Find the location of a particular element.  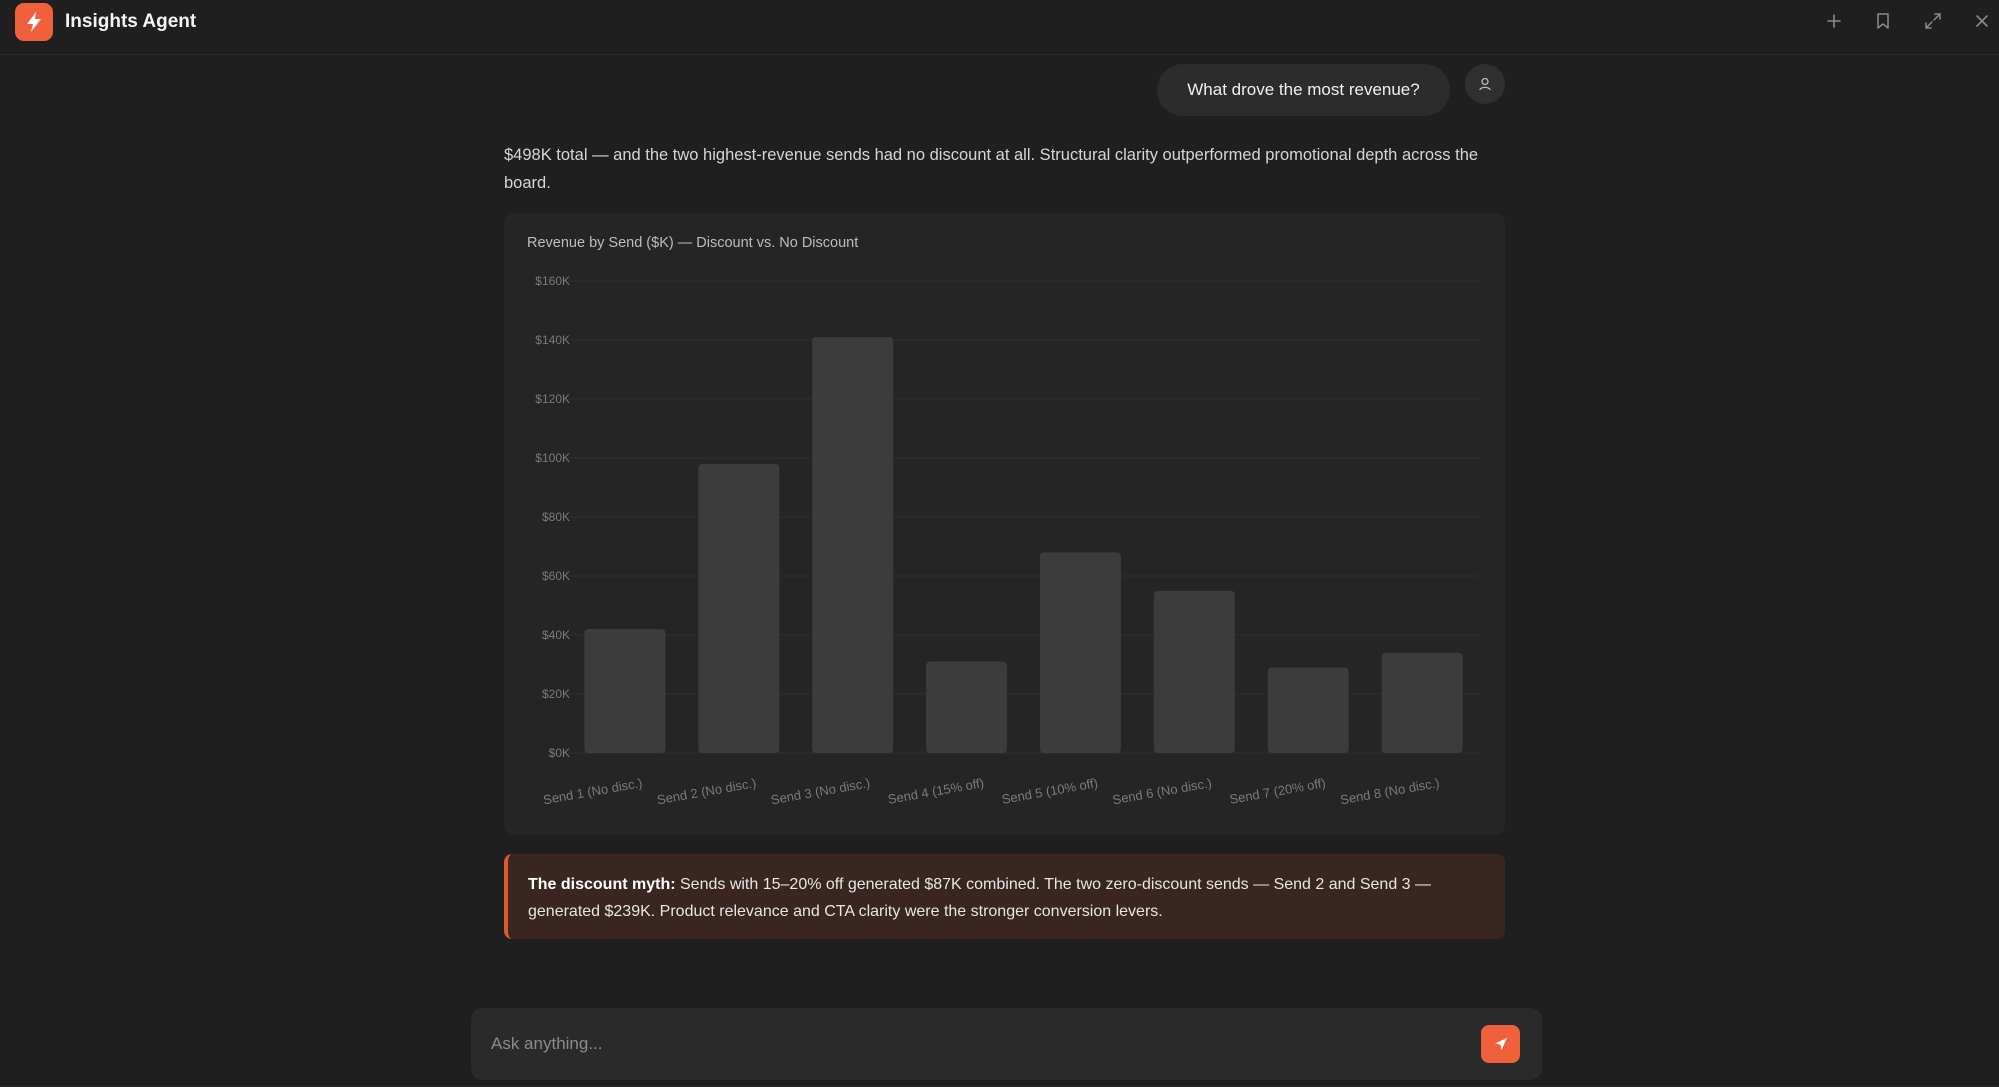

app-title: Insights Agent is located at coordinates (131, 21).